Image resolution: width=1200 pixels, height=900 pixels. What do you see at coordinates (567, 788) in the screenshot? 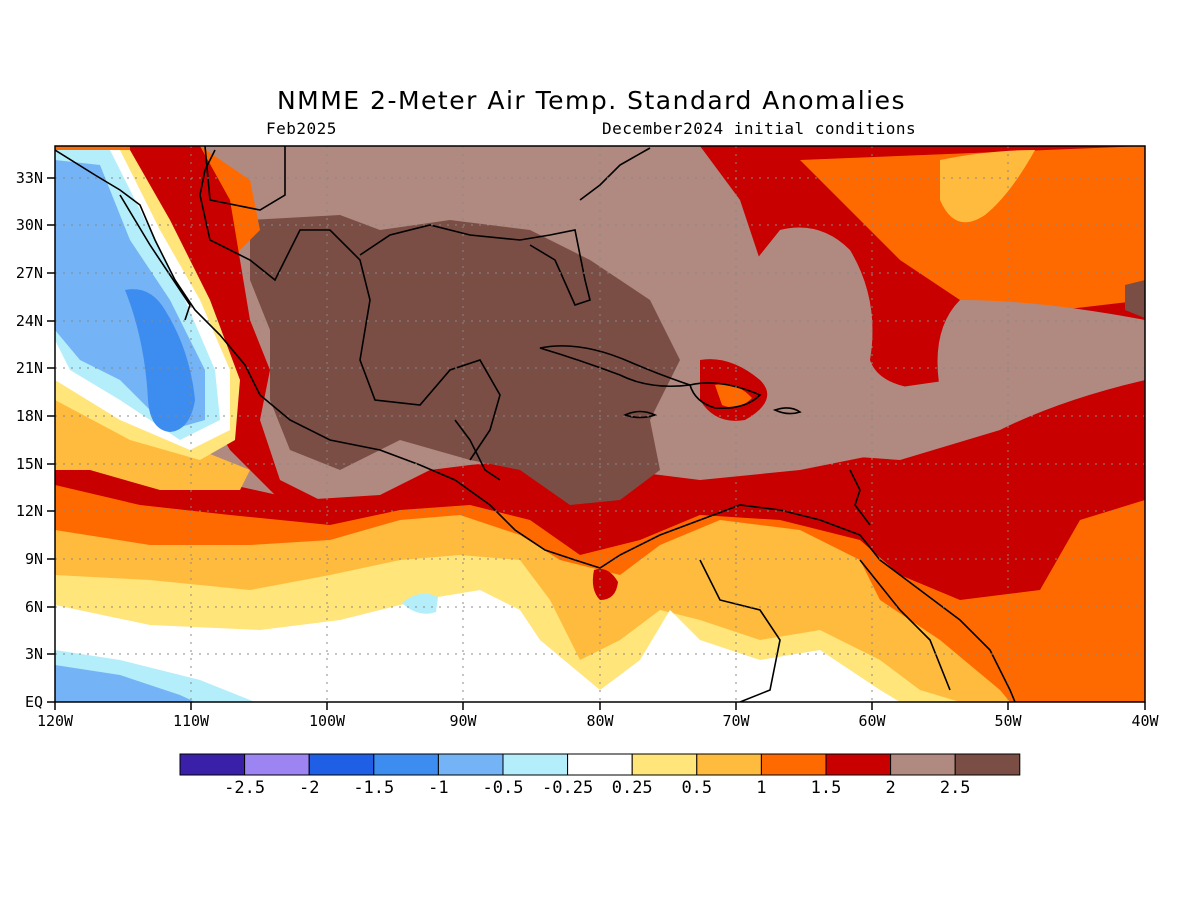
I see `colorbar-label: -0.25` at bounding box center [567, 788].